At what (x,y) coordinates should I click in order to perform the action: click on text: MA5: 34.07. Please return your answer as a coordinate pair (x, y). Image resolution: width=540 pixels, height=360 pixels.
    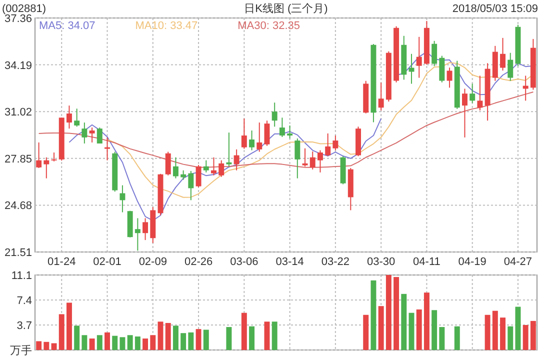
    Looking at the image, I should click on (67, 26).